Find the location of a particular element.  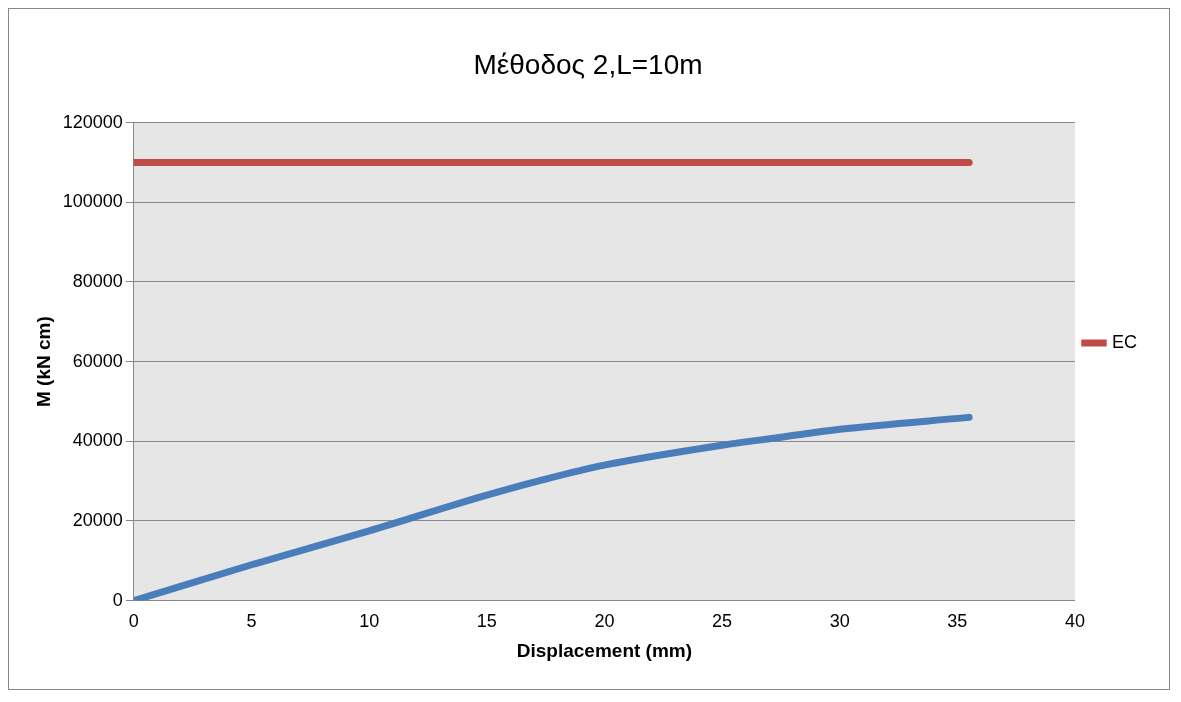

y-tick-label: 0 is located at coordinates (117, 599).